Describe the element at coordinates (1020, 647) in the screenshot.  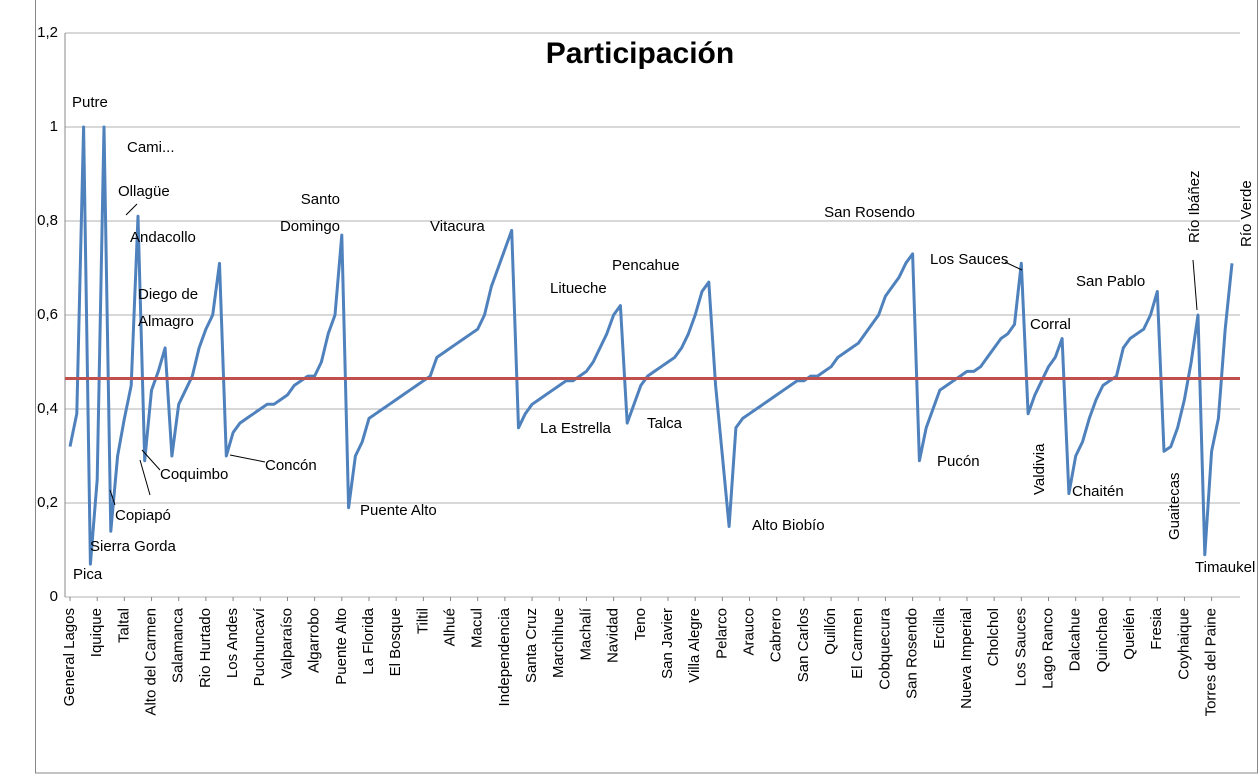
I see `x-tick-label: Los Sauces` at that location.